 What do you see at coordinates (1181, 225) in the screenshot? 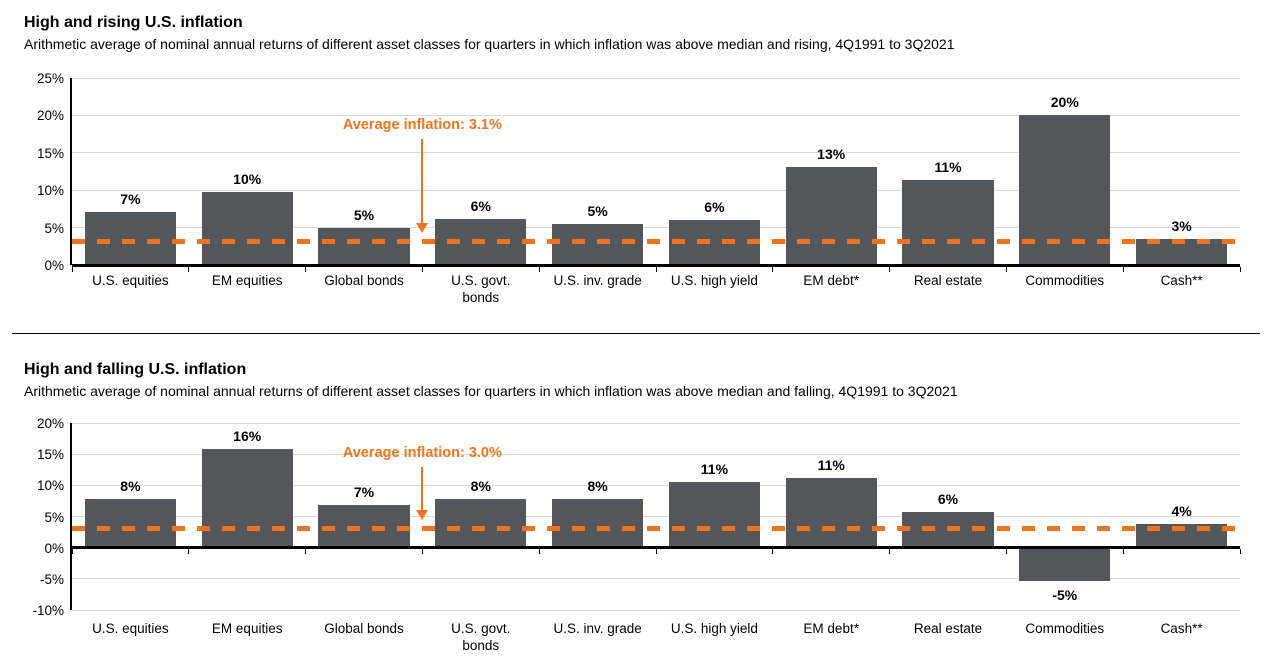
I see `bar-value-label: 3%` at bounding box center [1181, 225].